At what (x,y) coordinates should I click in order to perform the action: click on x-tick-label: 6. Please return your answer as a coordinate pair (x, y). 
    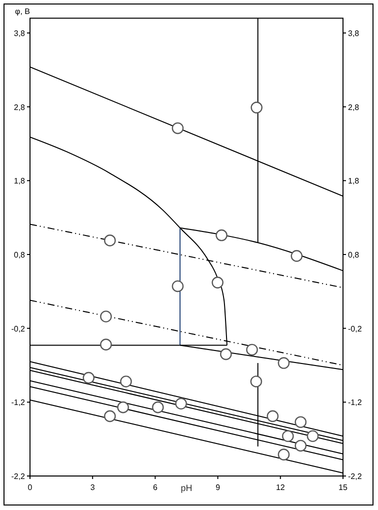
    Looking at the image, I should click on (155, 487).